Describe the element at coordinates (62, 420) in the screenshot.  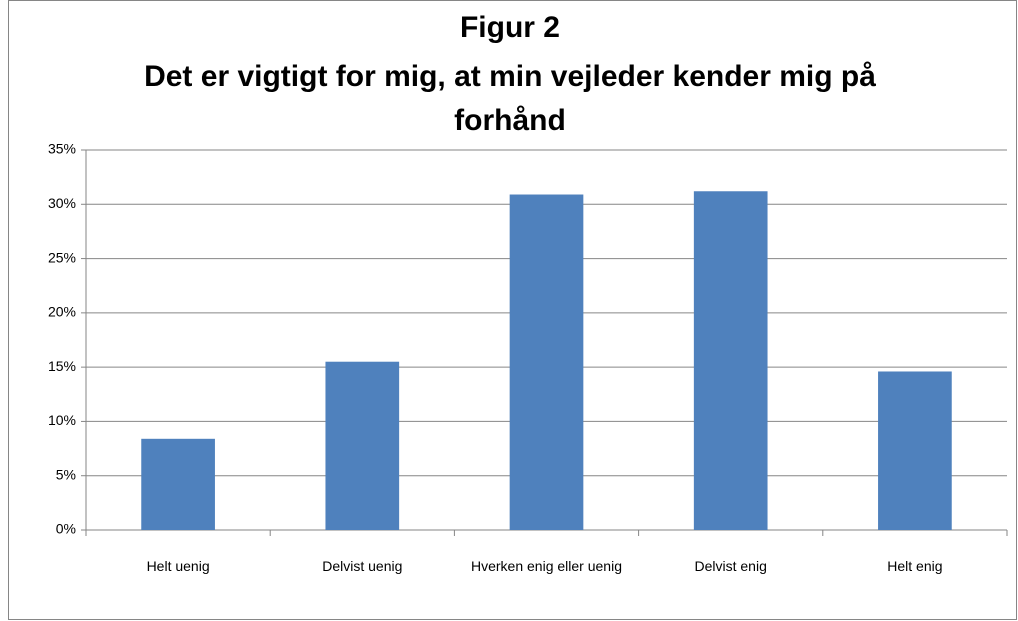
I see `y-tick-label: 10%` at that location.